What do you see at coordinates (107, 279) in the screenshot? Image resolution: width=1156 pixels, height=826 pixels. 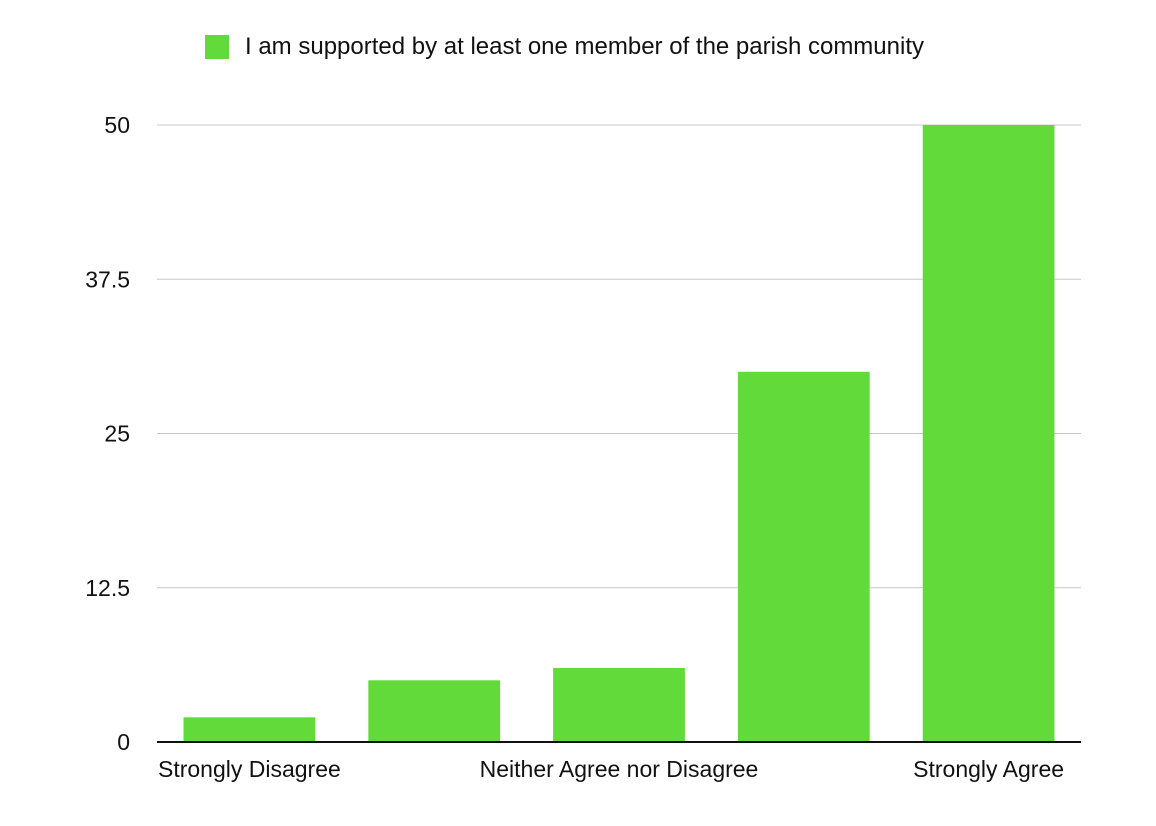 I see `y-tick-label: 37.5` at bounding box center [107, 279].